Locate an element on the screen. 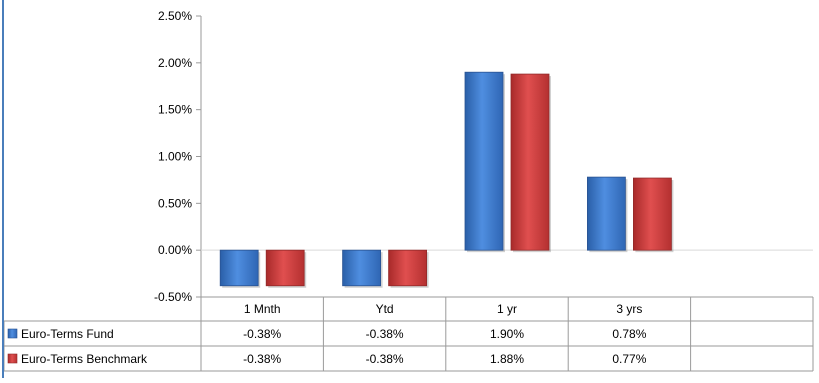 The image size is (819, 383). y-tick-label: 1.50% is located at coordinates (175, 110).